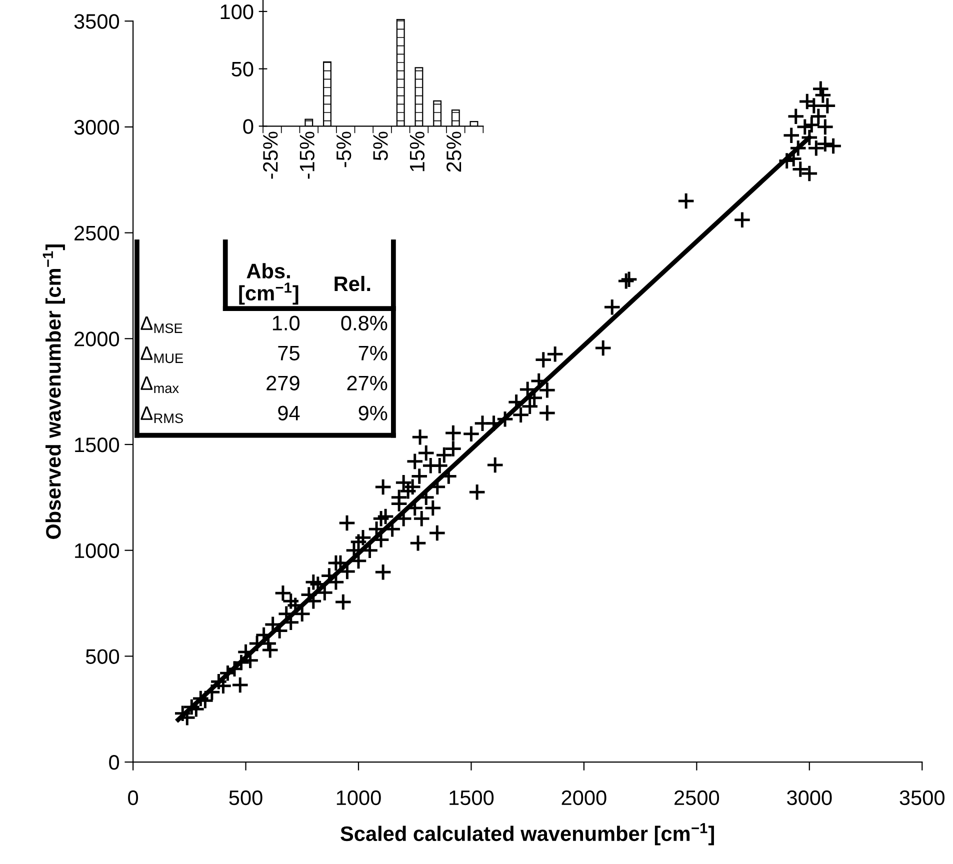 This screenshot has width=953, height=864. What do you see at coordinates (697, 798) in the screenshot?
I see `x-tick-label: 2500` at bounding box center [697, 798].